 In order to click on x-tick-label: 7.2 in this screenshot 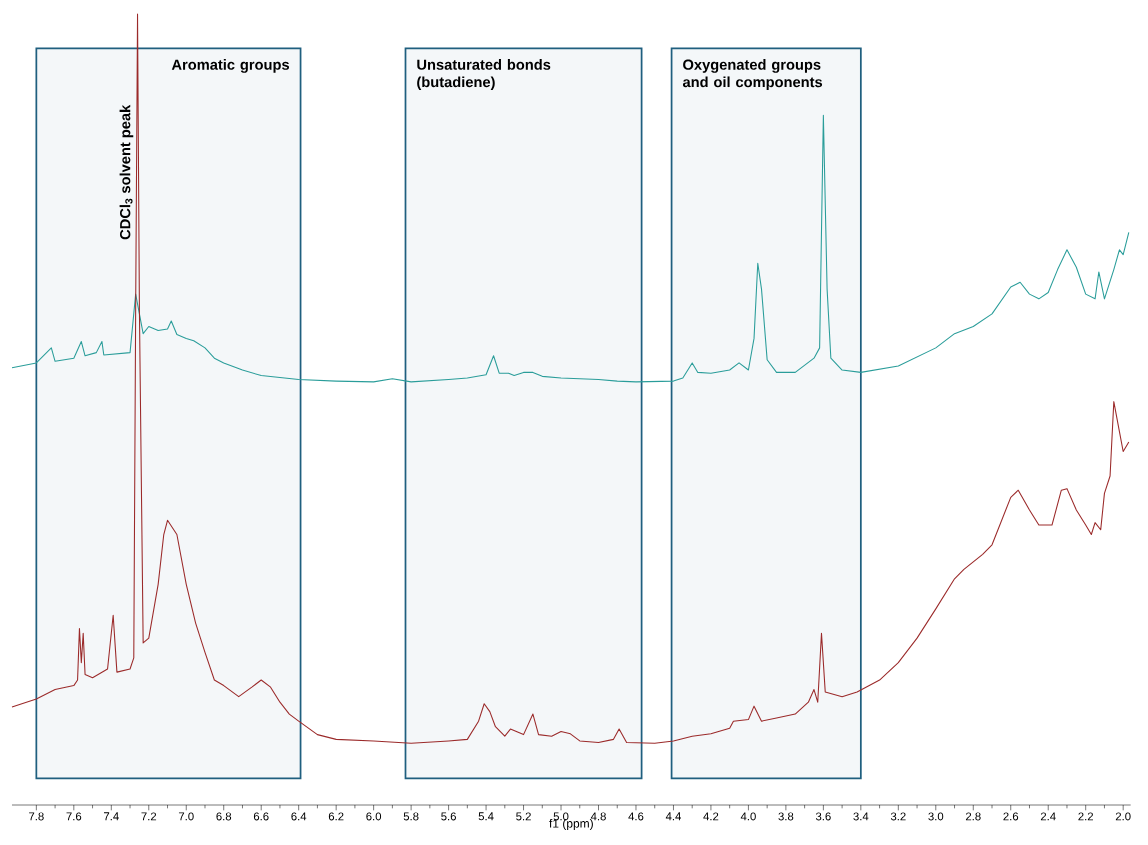, I will do `click(149, 816)`.